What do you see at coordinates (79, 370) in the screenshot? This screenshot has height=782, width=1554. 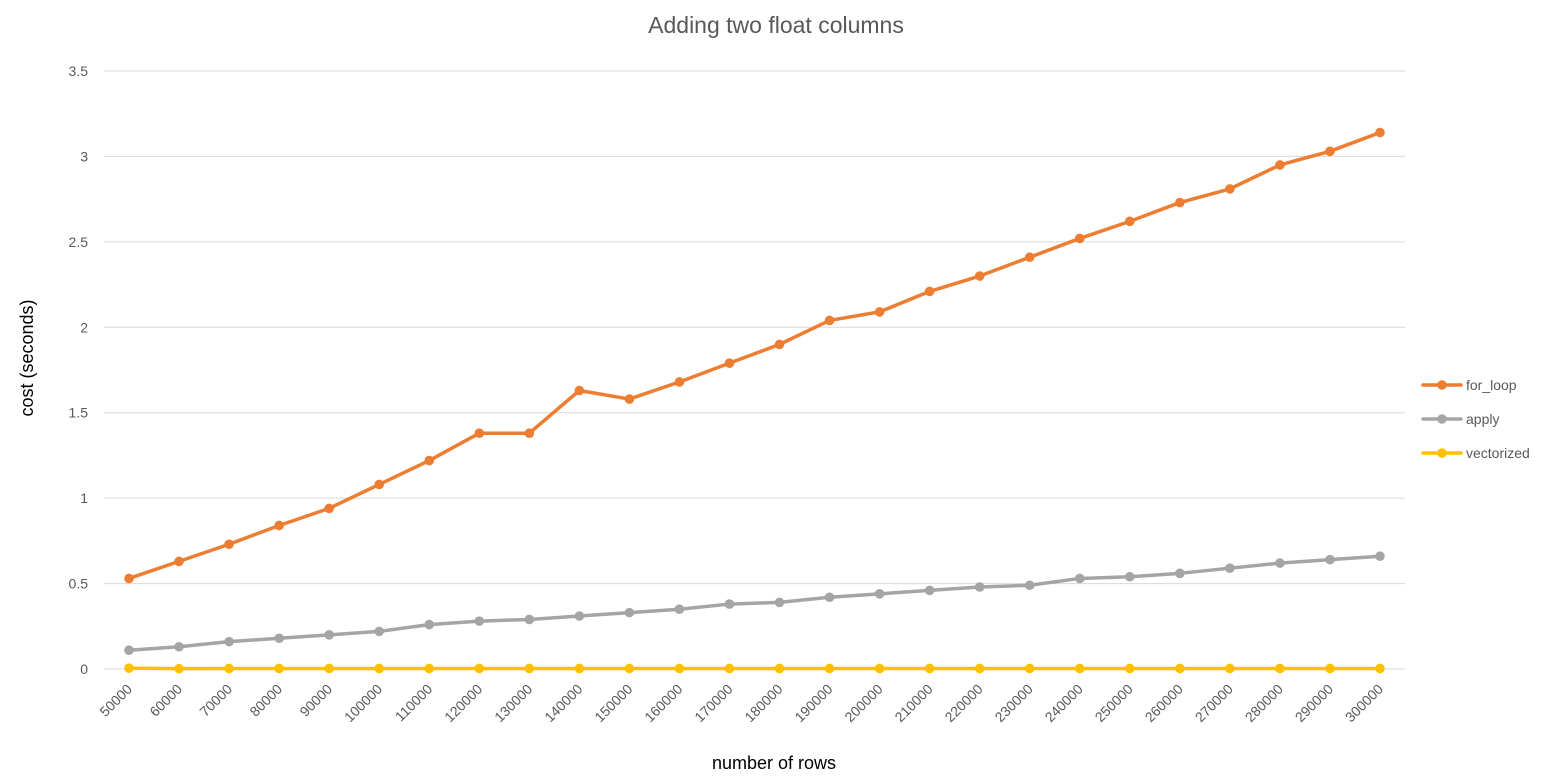 I see `y-axis-ticks: 0 0.5 1 1.5 2 2.5 3 3.5` at bounding box center [79, 370].